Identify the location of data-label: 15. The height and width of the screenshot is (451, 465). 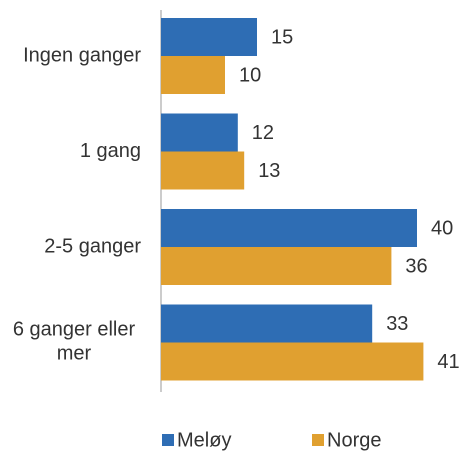
(282, 37).